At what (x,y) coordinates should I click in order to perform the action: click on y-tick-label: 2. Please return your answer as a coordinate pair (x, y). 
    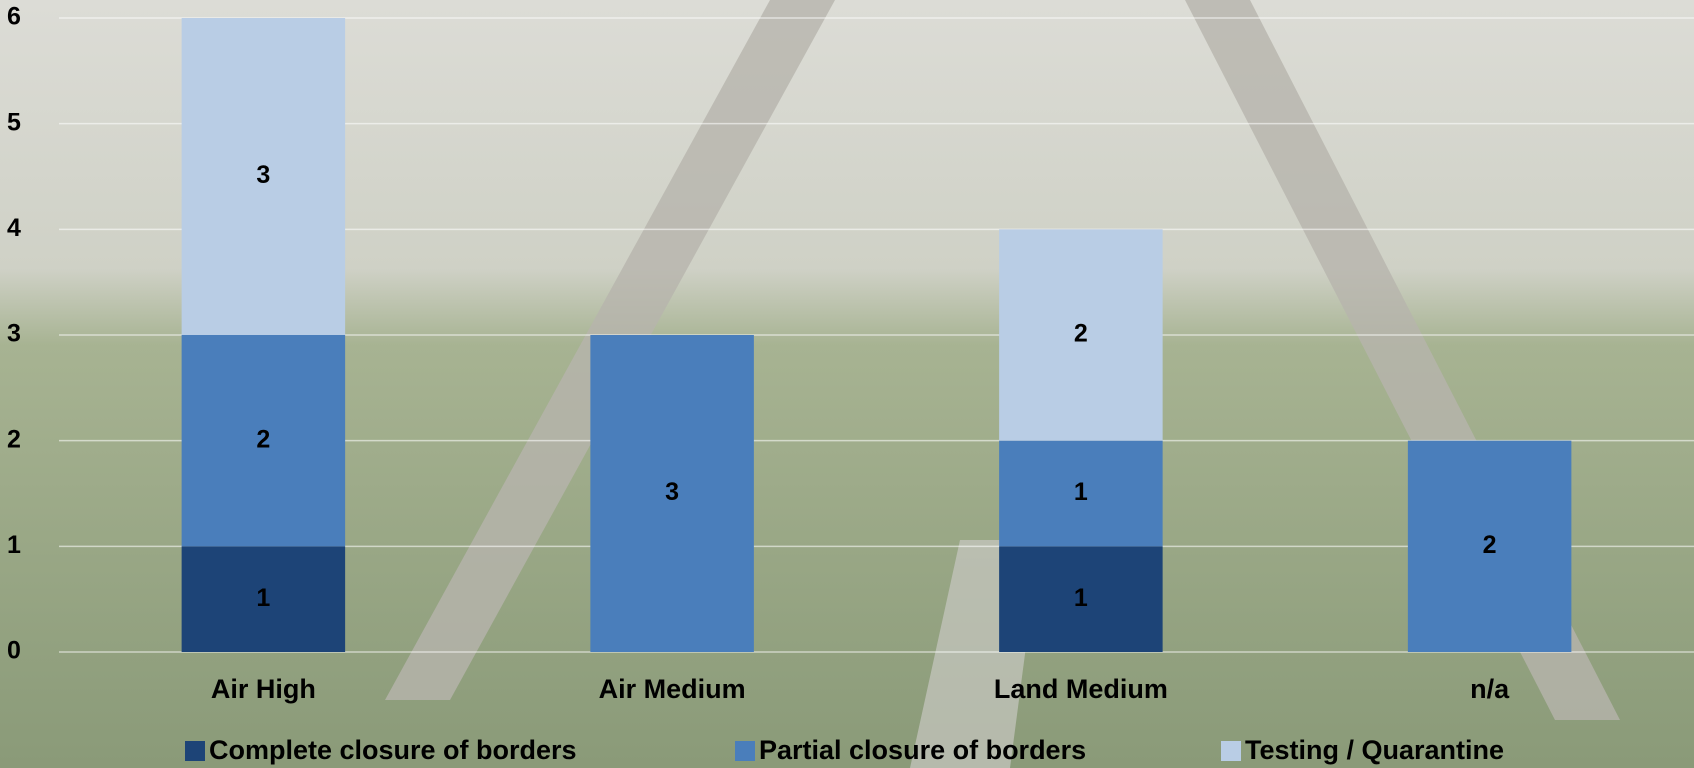
    Looking at the image, I should click on (14, 439).